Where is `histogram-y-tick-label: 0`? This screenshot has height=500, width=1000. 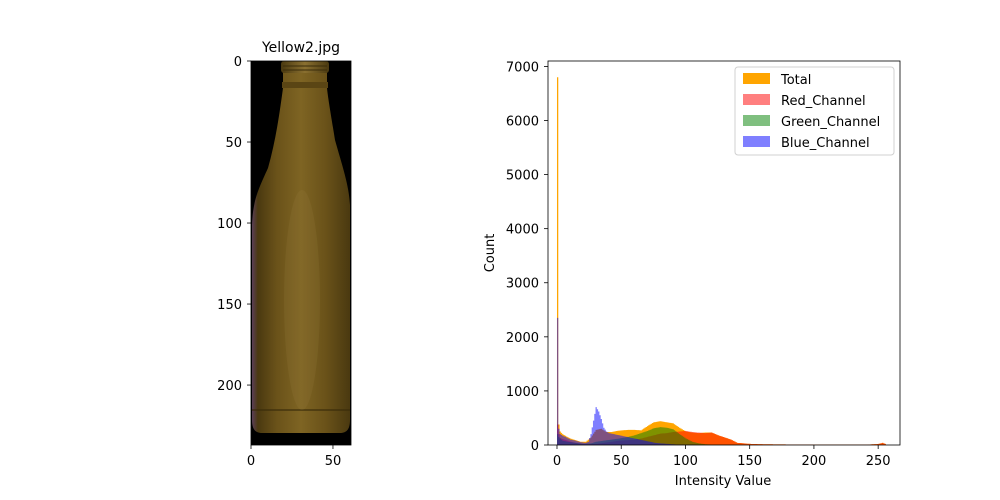 histogram-y-tick-label: 0 is located at coordinates (535, 446).